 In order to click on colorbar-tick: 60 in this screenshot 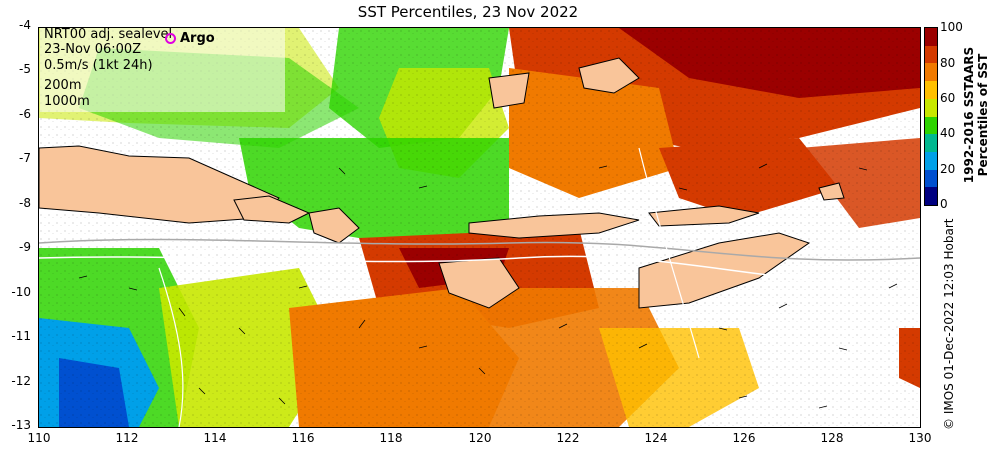, I will do `click(948, 98)`.